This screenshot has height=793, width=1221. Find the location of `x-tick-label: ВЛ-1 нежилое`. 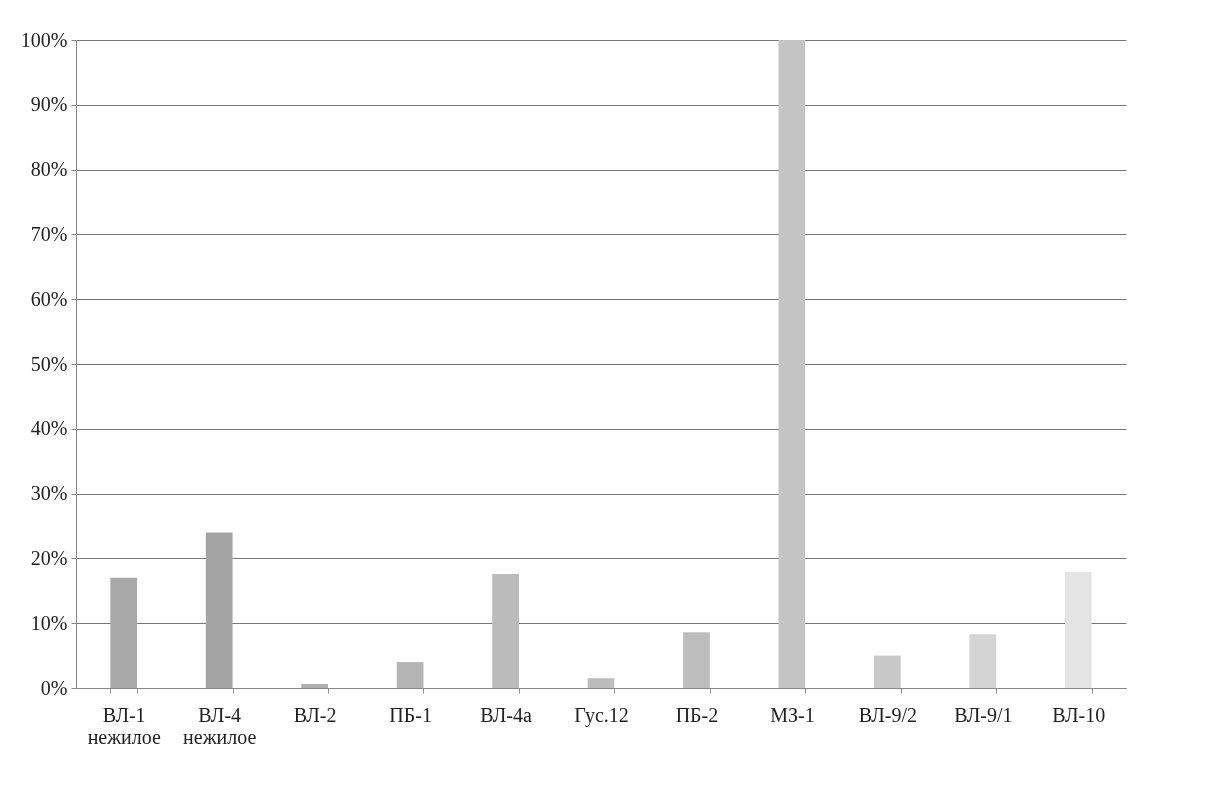

x-tick-label: ВЛ-1 нежилое is located at coordinates (124, 725).